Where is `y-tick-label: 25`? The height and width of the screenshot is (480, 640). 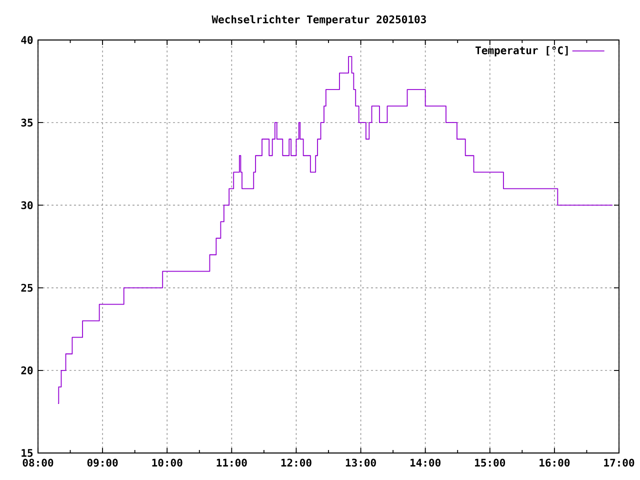
y-tick-label: 25 is located at coordinates (27, 288).